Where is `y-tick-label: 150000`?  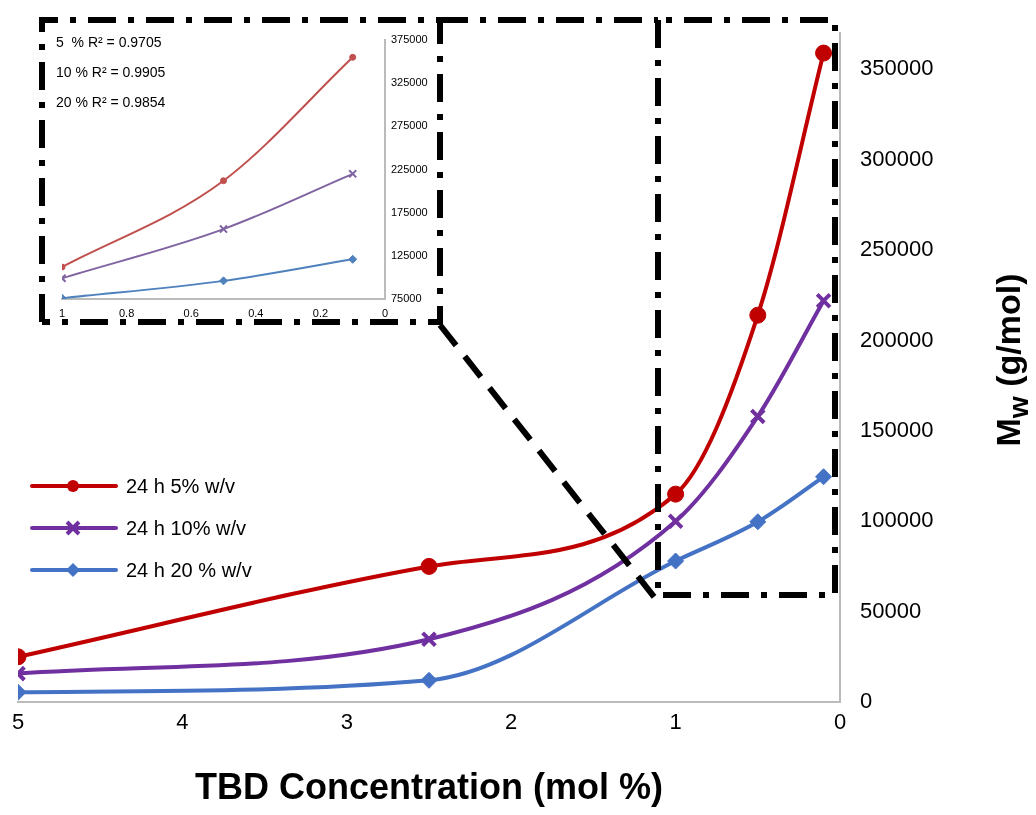
y-tick-label: 150000 is located at coordinates (897, 429).